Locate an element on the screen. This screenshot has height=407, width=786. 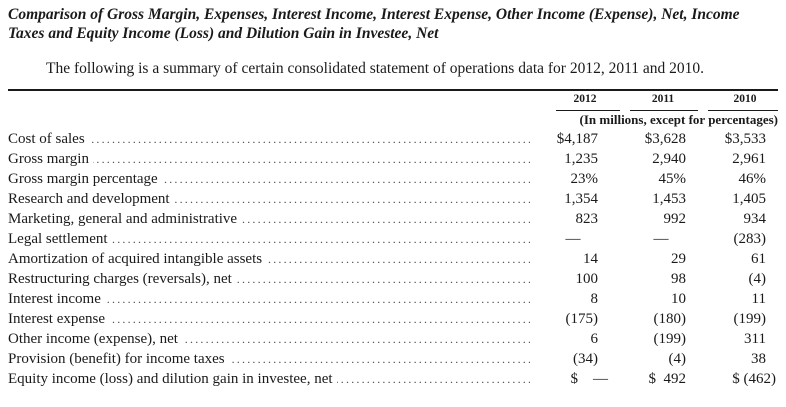
value-2012: — is located at coordinates (573, 239).